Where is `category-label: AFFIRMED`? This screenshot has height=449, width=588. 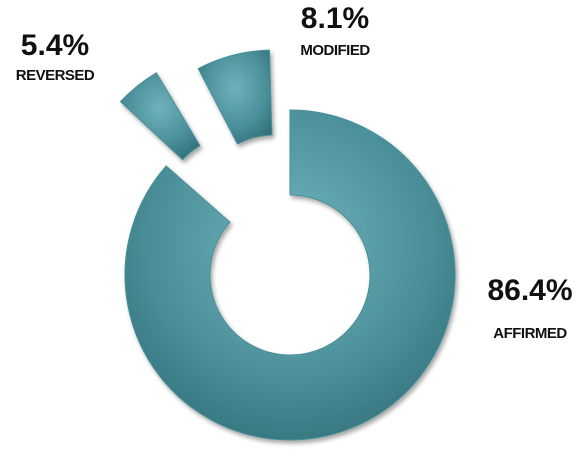 category-label: AFFIRMED is located at coordinates (530, 333).